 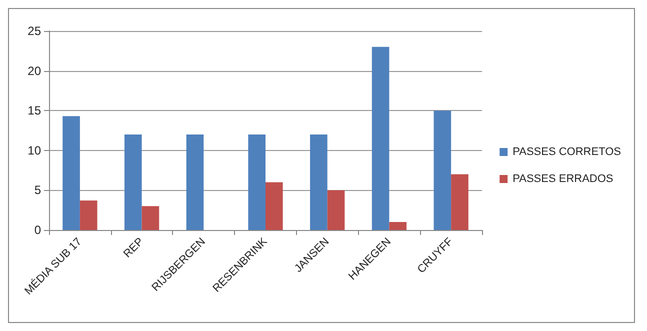 I want to click on y-tick-label: 20, so click(x=35, y=71).